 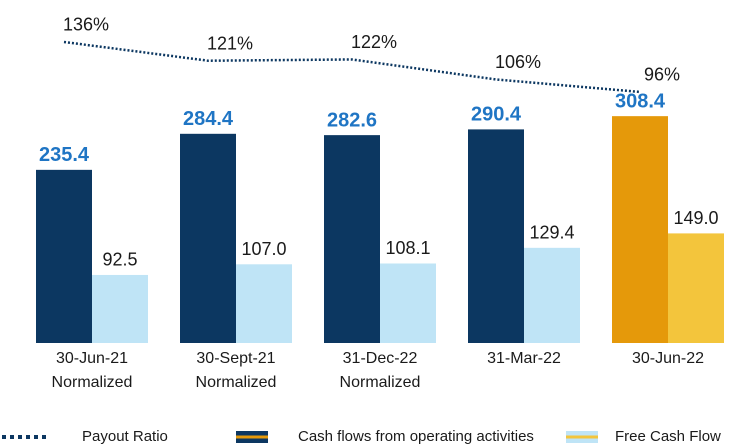 I want to click on legend-label: Cash flows from operating activities, so click(x=416, y=436).